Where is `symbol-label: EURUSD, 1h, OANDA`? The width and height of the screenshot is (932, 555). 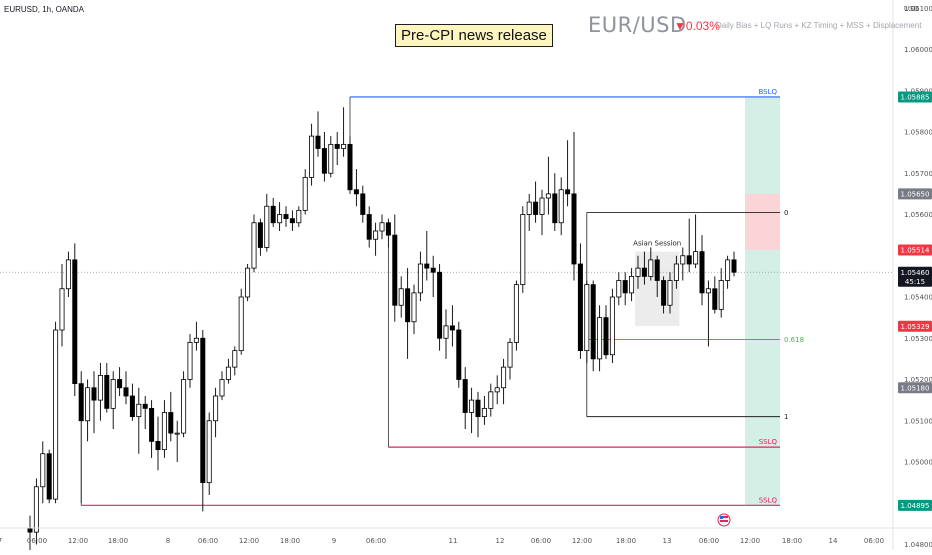 symbol-label: EURUSD, 1h, OANDA is located at coordinates (44, 9).